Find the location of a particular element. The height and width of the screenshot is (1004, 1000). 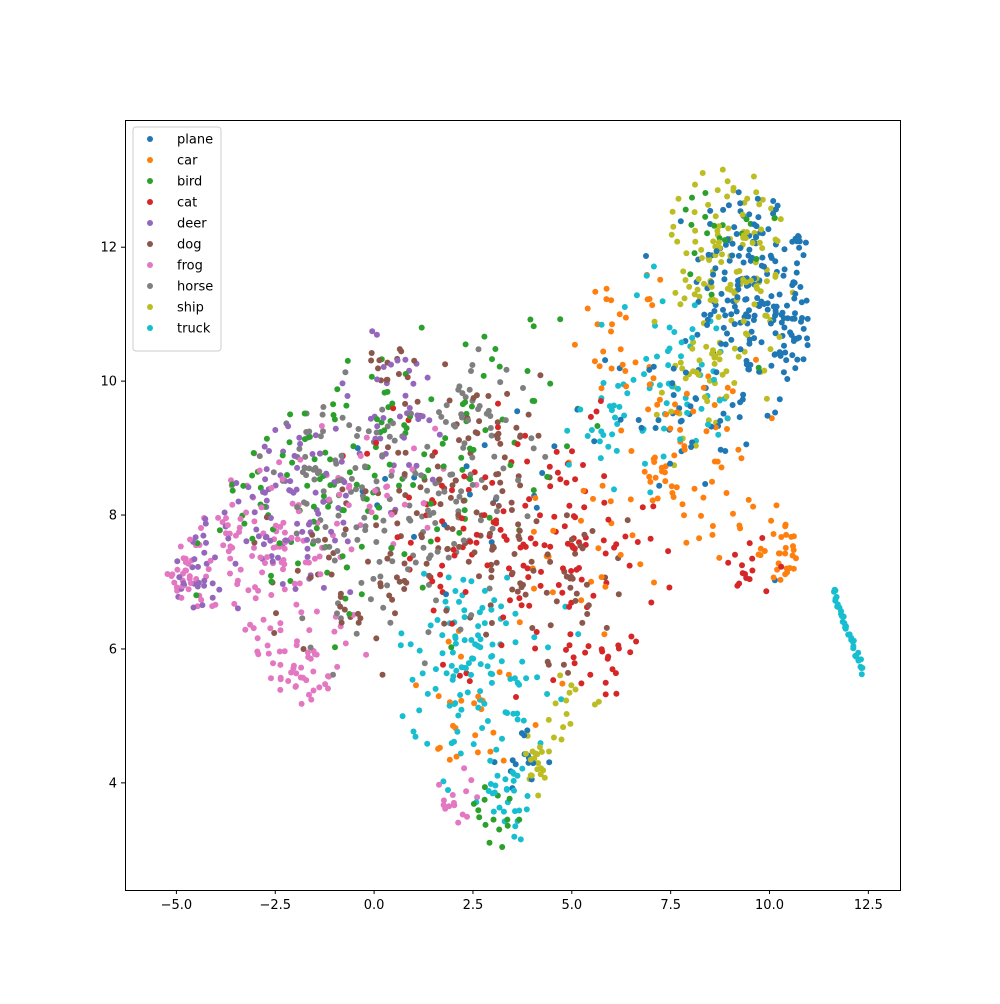

legend-label-deer: deer is located at coordinates (192, 224).